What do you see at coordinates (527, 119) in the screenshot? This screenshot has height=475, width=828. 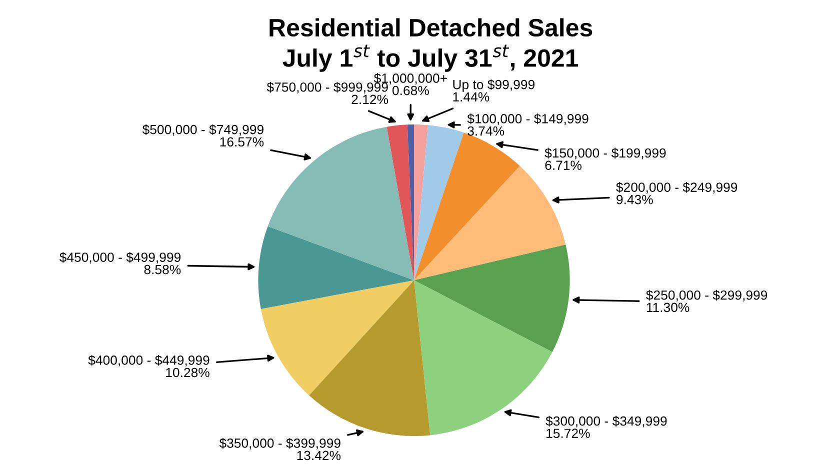 I see `slice-label: $100,000 - $149,999` at bounding box center [527, 119].